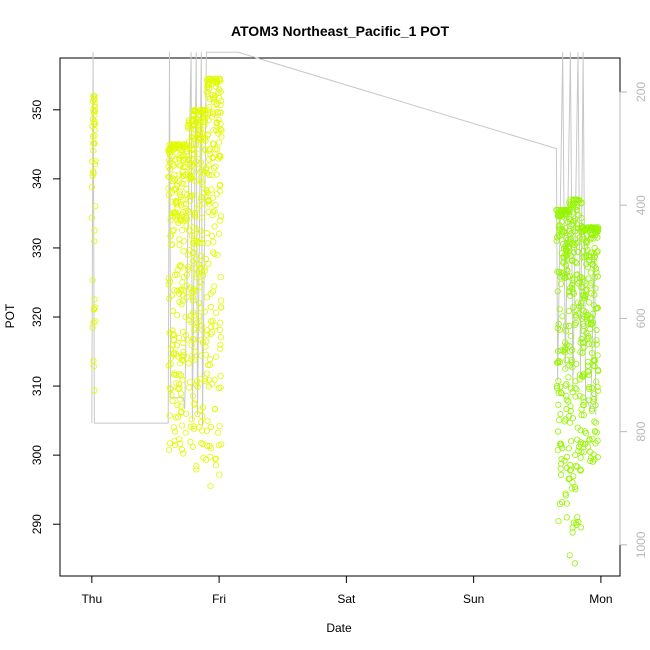 The image size is (650, 650). I want to click on y-tick-label: 330, so click(37, 248).